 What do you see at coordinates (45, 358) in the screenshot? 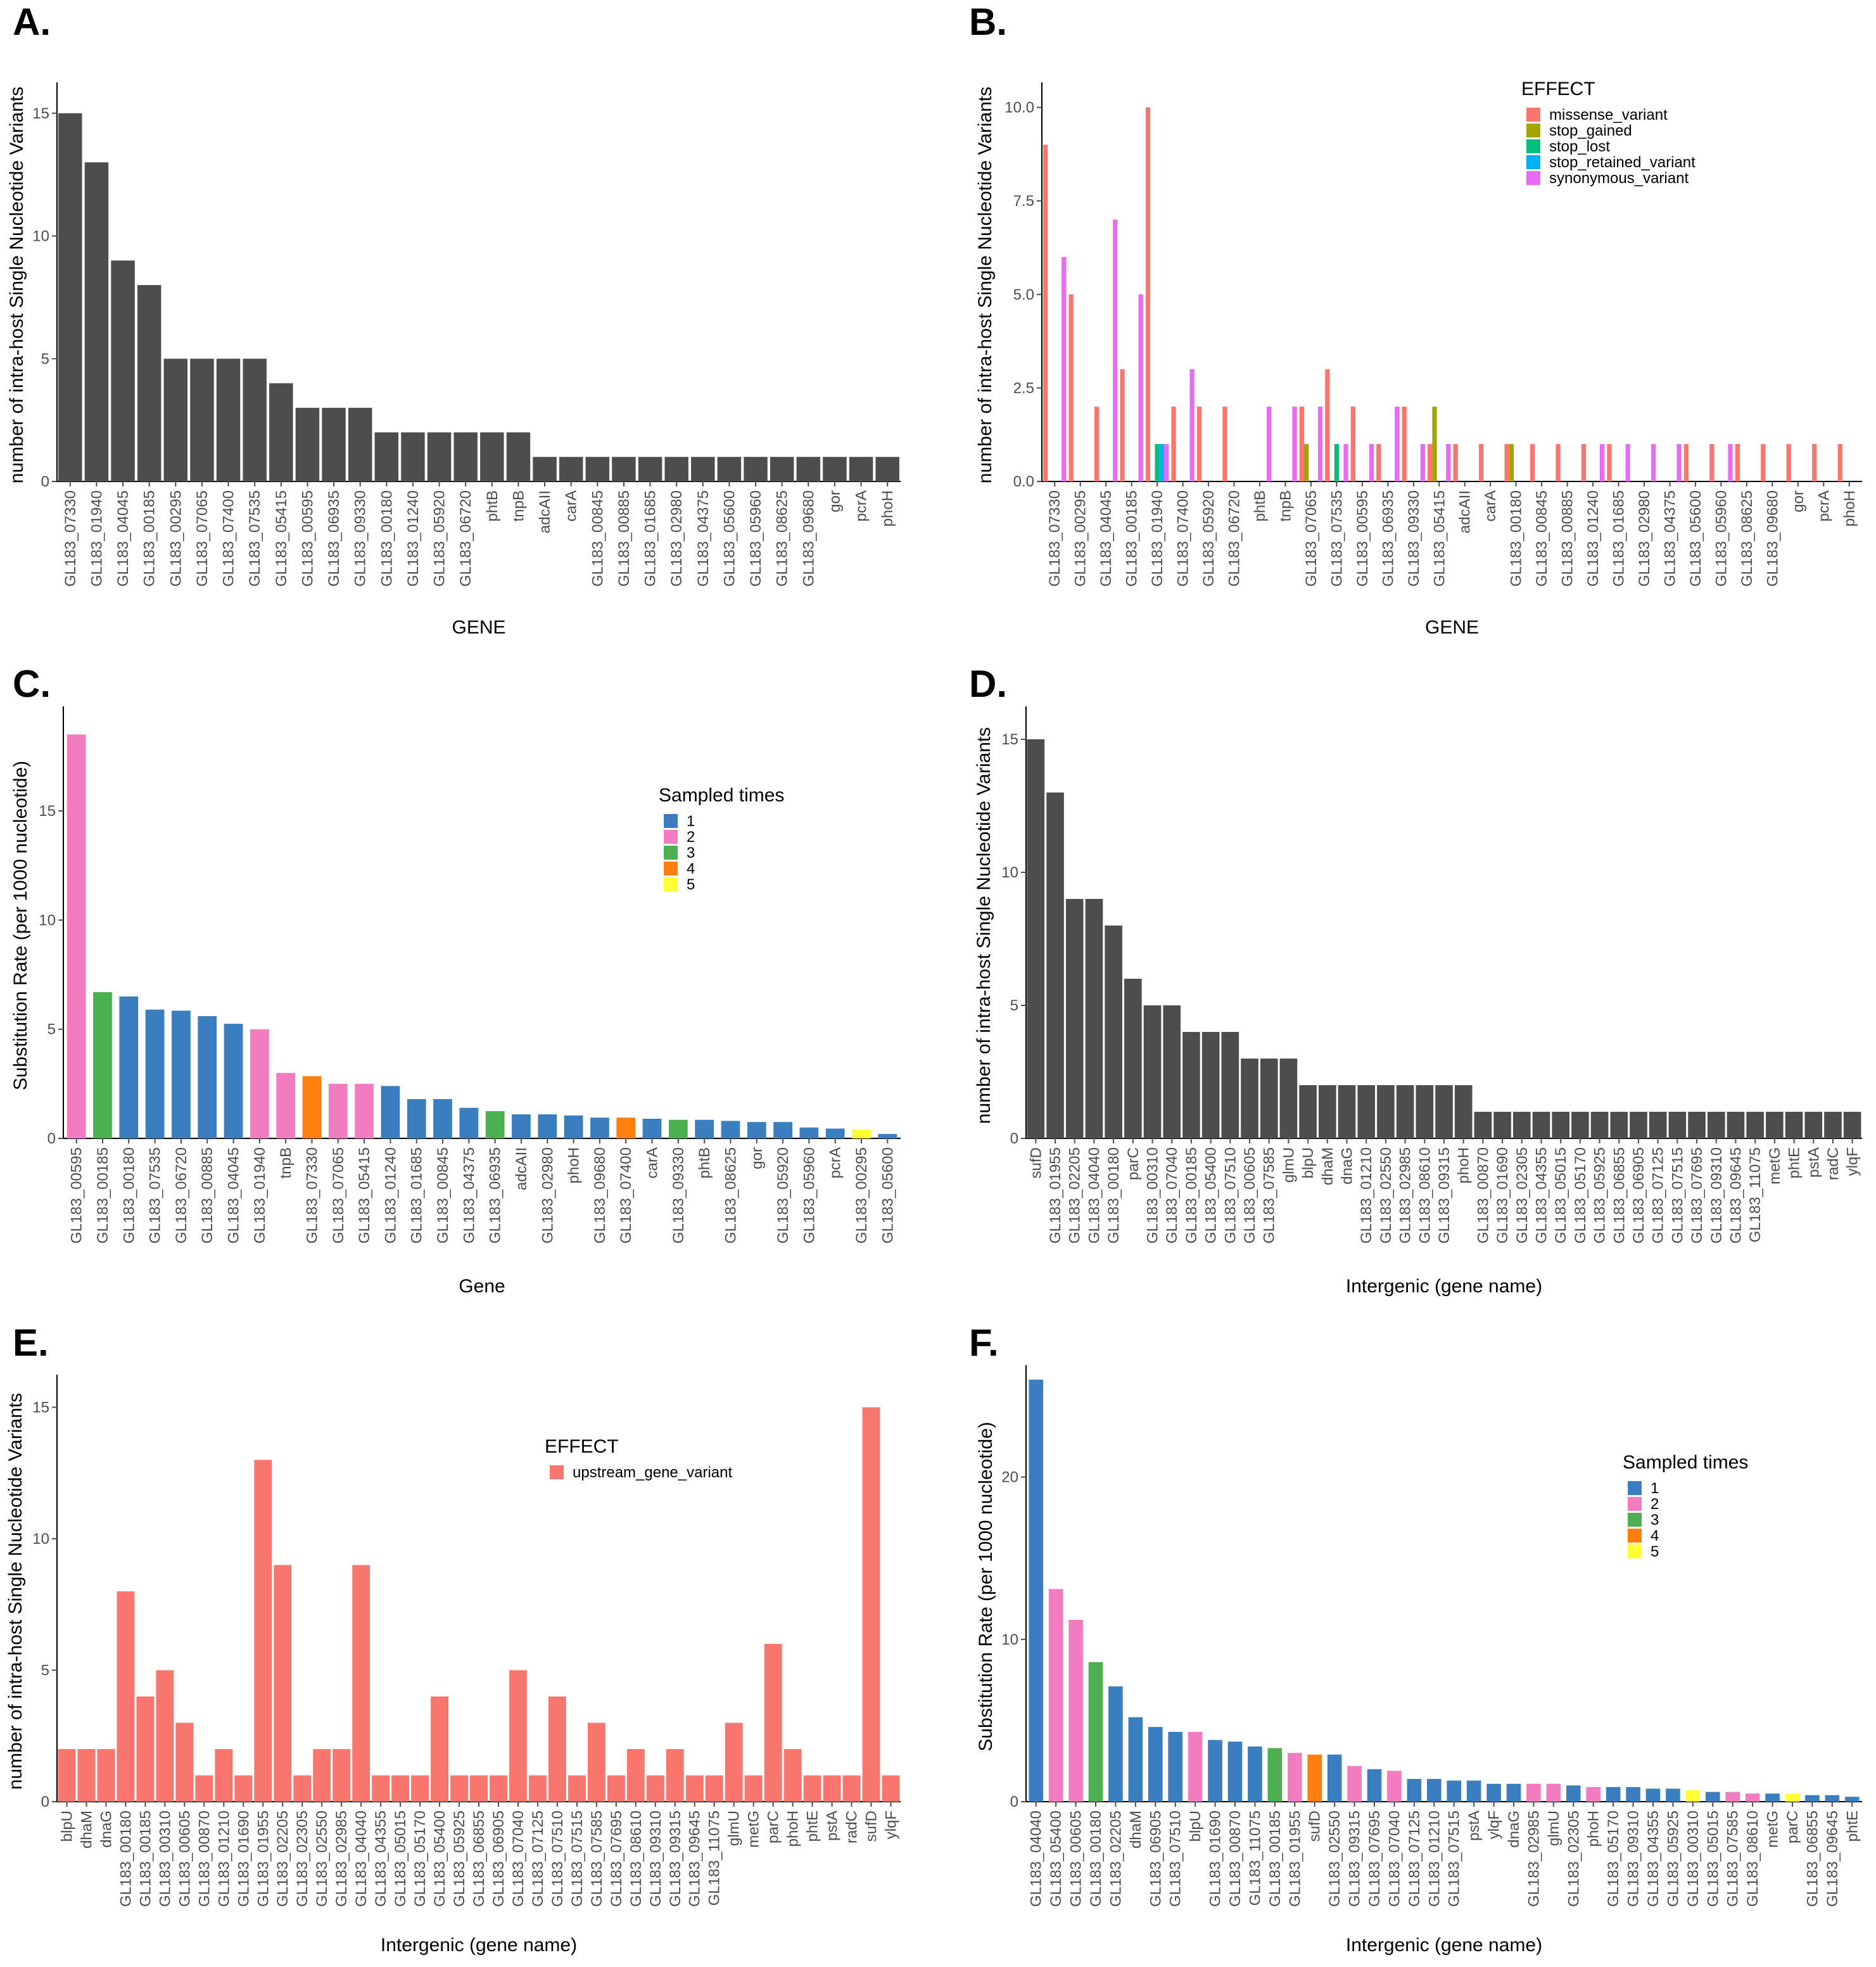
I see `y-tick-label: 5` at bounding box center [45, 358].